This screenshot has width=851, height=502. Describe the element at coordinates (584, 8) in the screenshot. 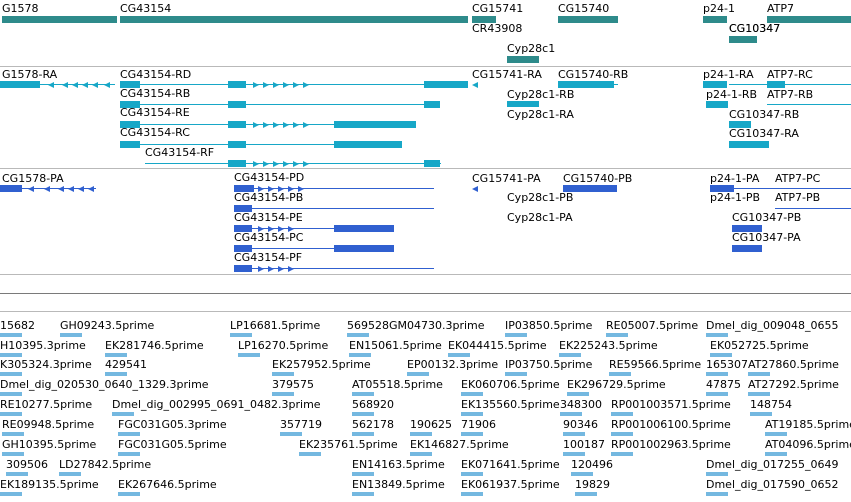

I see `gene-label: CG15740` at that location.